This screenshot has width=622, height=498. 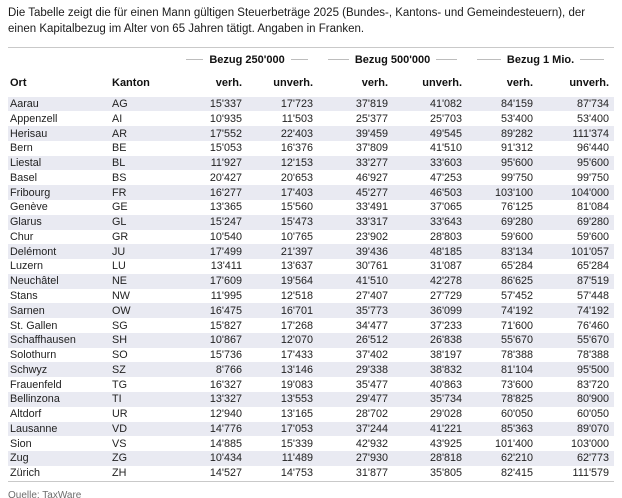 I want to click on cell-amount: 37'233, so click(x=446, y=325).